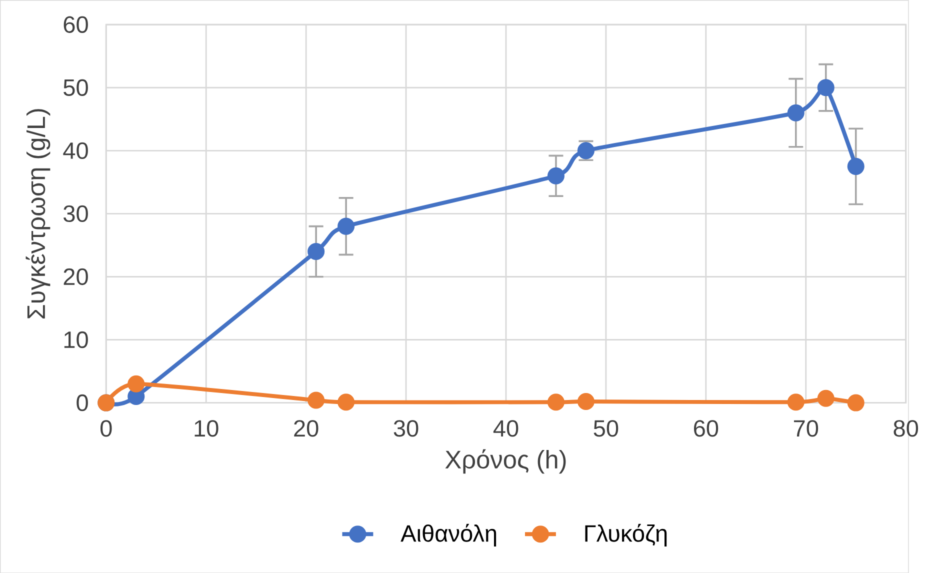 Image resolution: width=925 pixels, height=573 pixels. I want to click on x-tick-label: 80, so click(906, 428).